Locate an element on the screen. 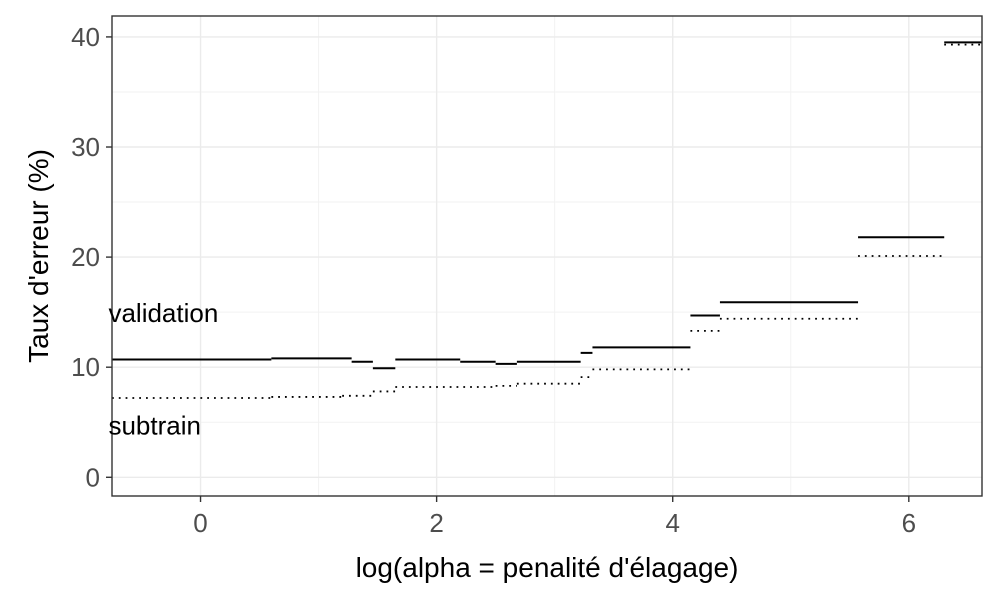  annotation-subtrain: subtrain is located at coordinates (154, 426).